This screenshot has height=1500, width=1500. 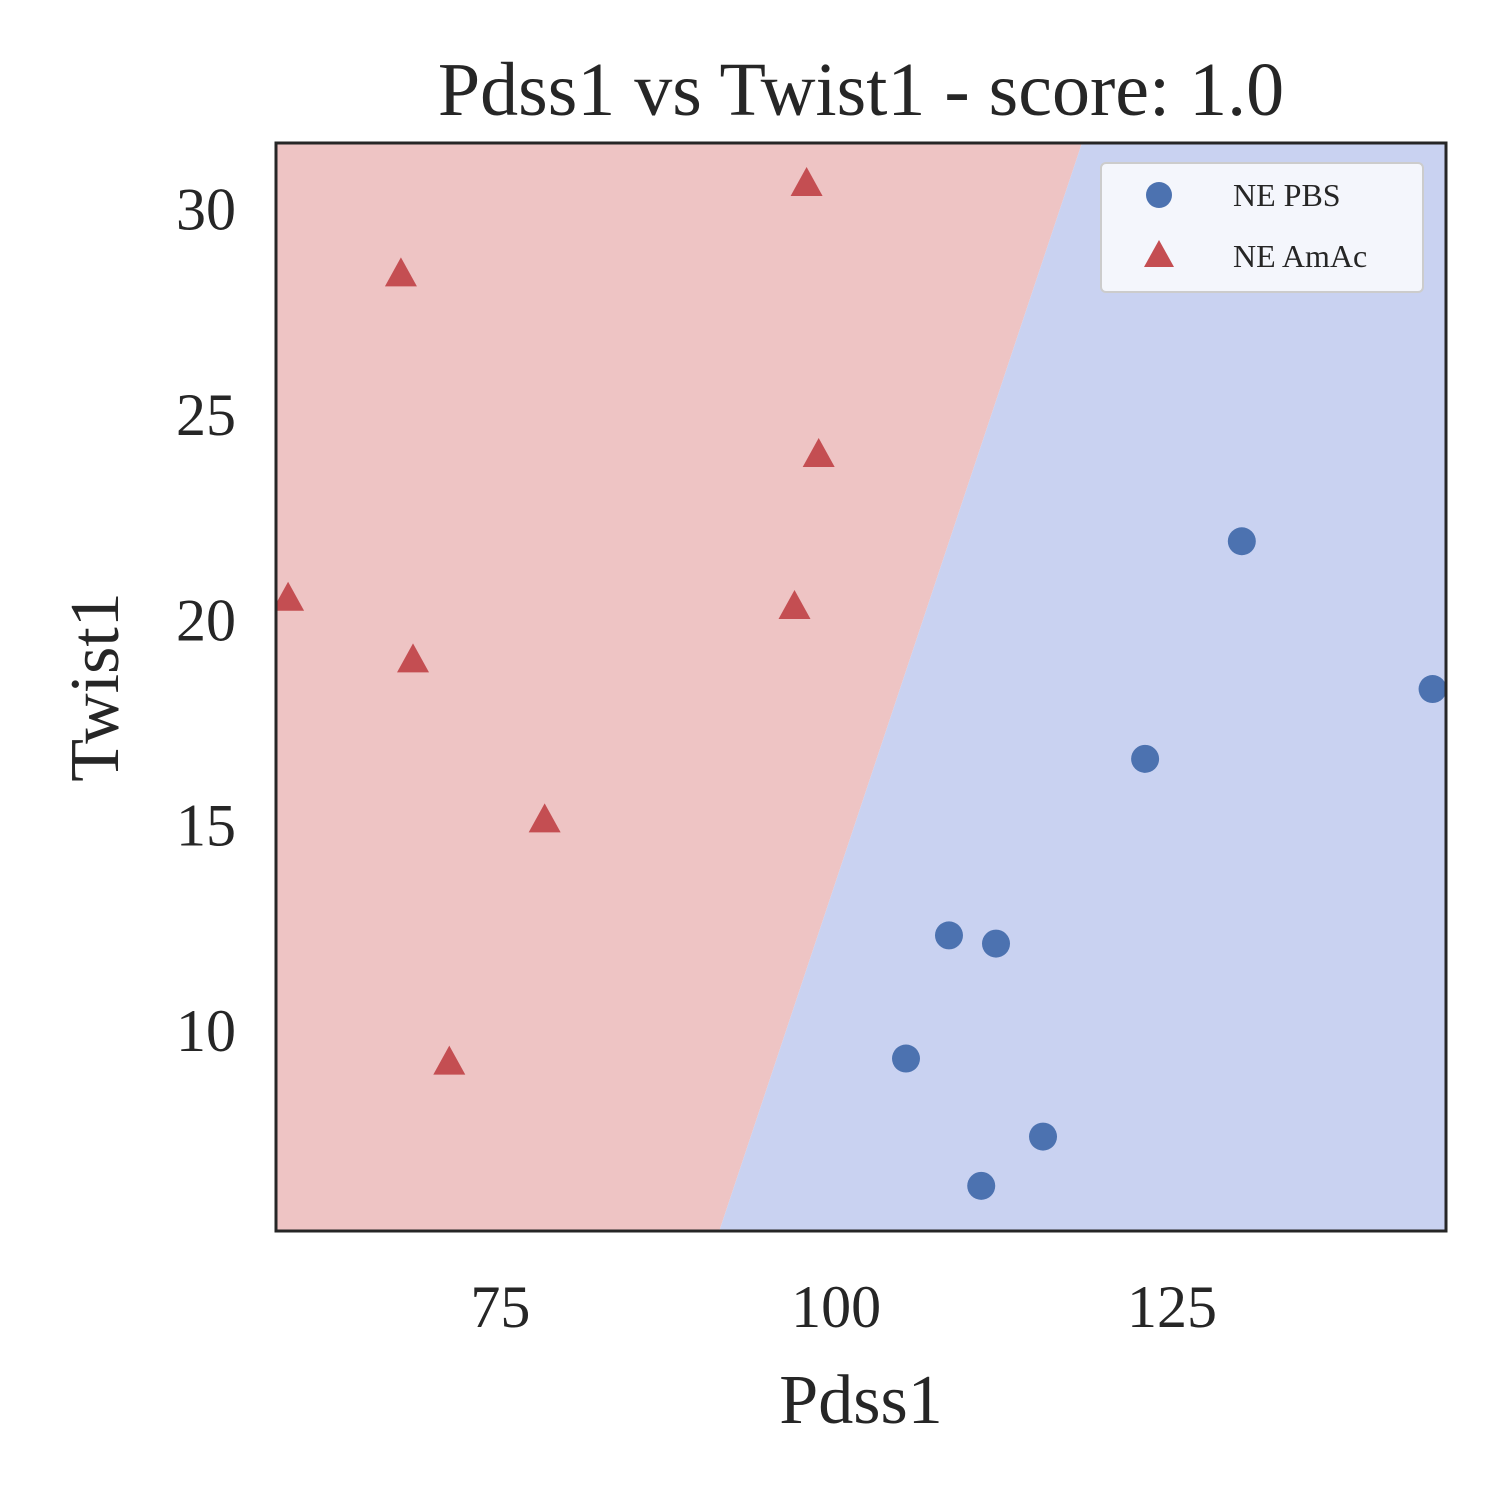 I want to click on x-axis-label: Pdss1, so click(x=860, y=1400).